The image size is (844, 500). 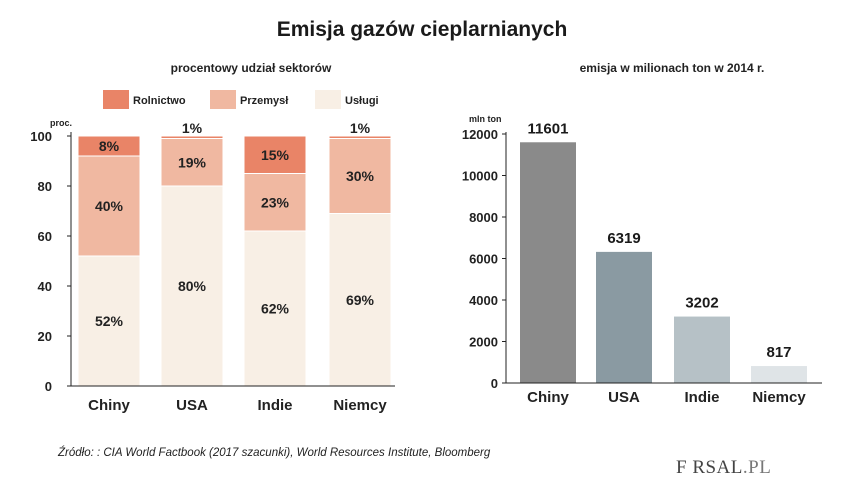 What do you see at coordinates (41, 136) in the screenshot?
I see `left-y-tick: 100` at bounding box center [41, 136].